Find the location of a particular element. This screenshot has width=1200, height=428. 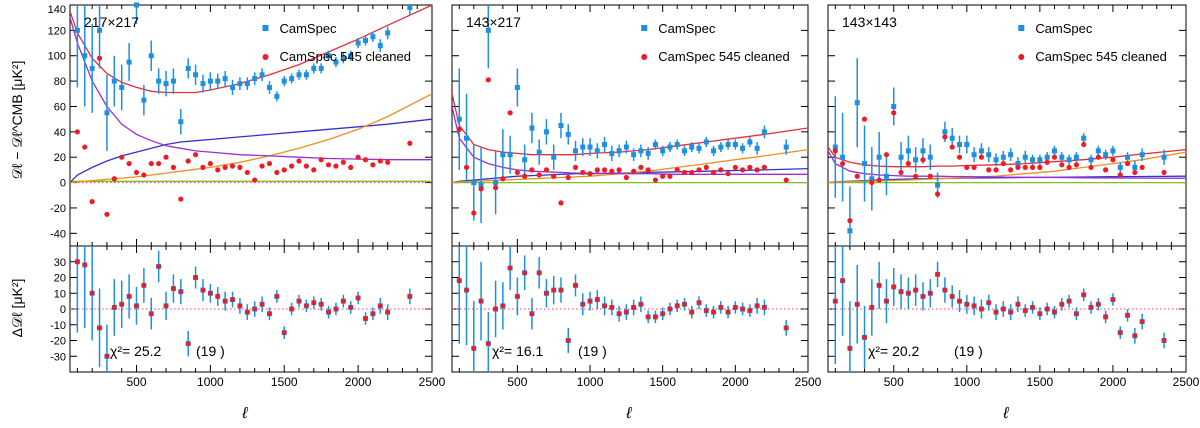

top-y-tick-label: -20 is located at coordinates (58, 209).